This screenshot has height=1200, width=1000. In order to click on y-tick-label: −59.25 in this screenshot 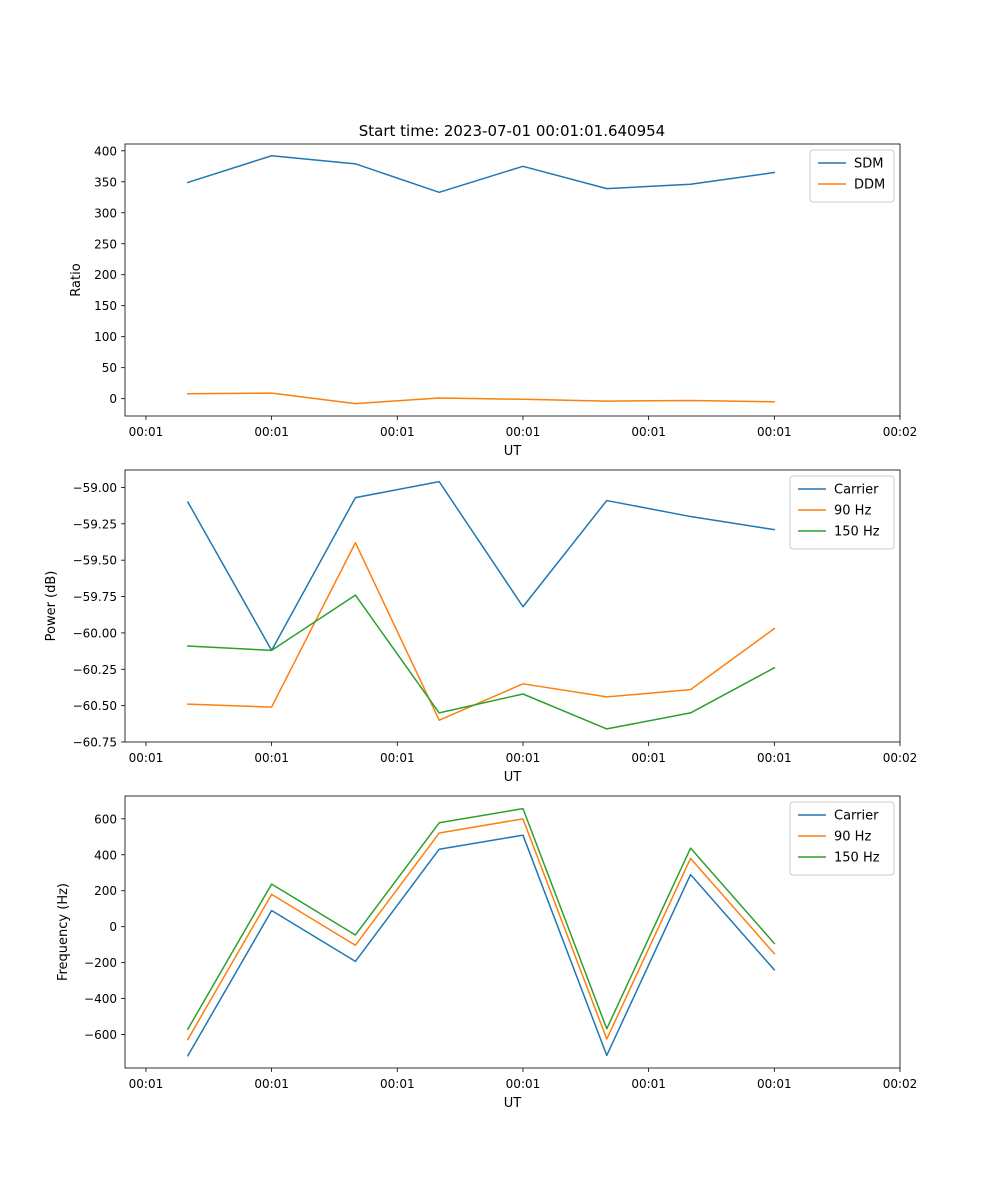, I will do `click(95, 524)`.